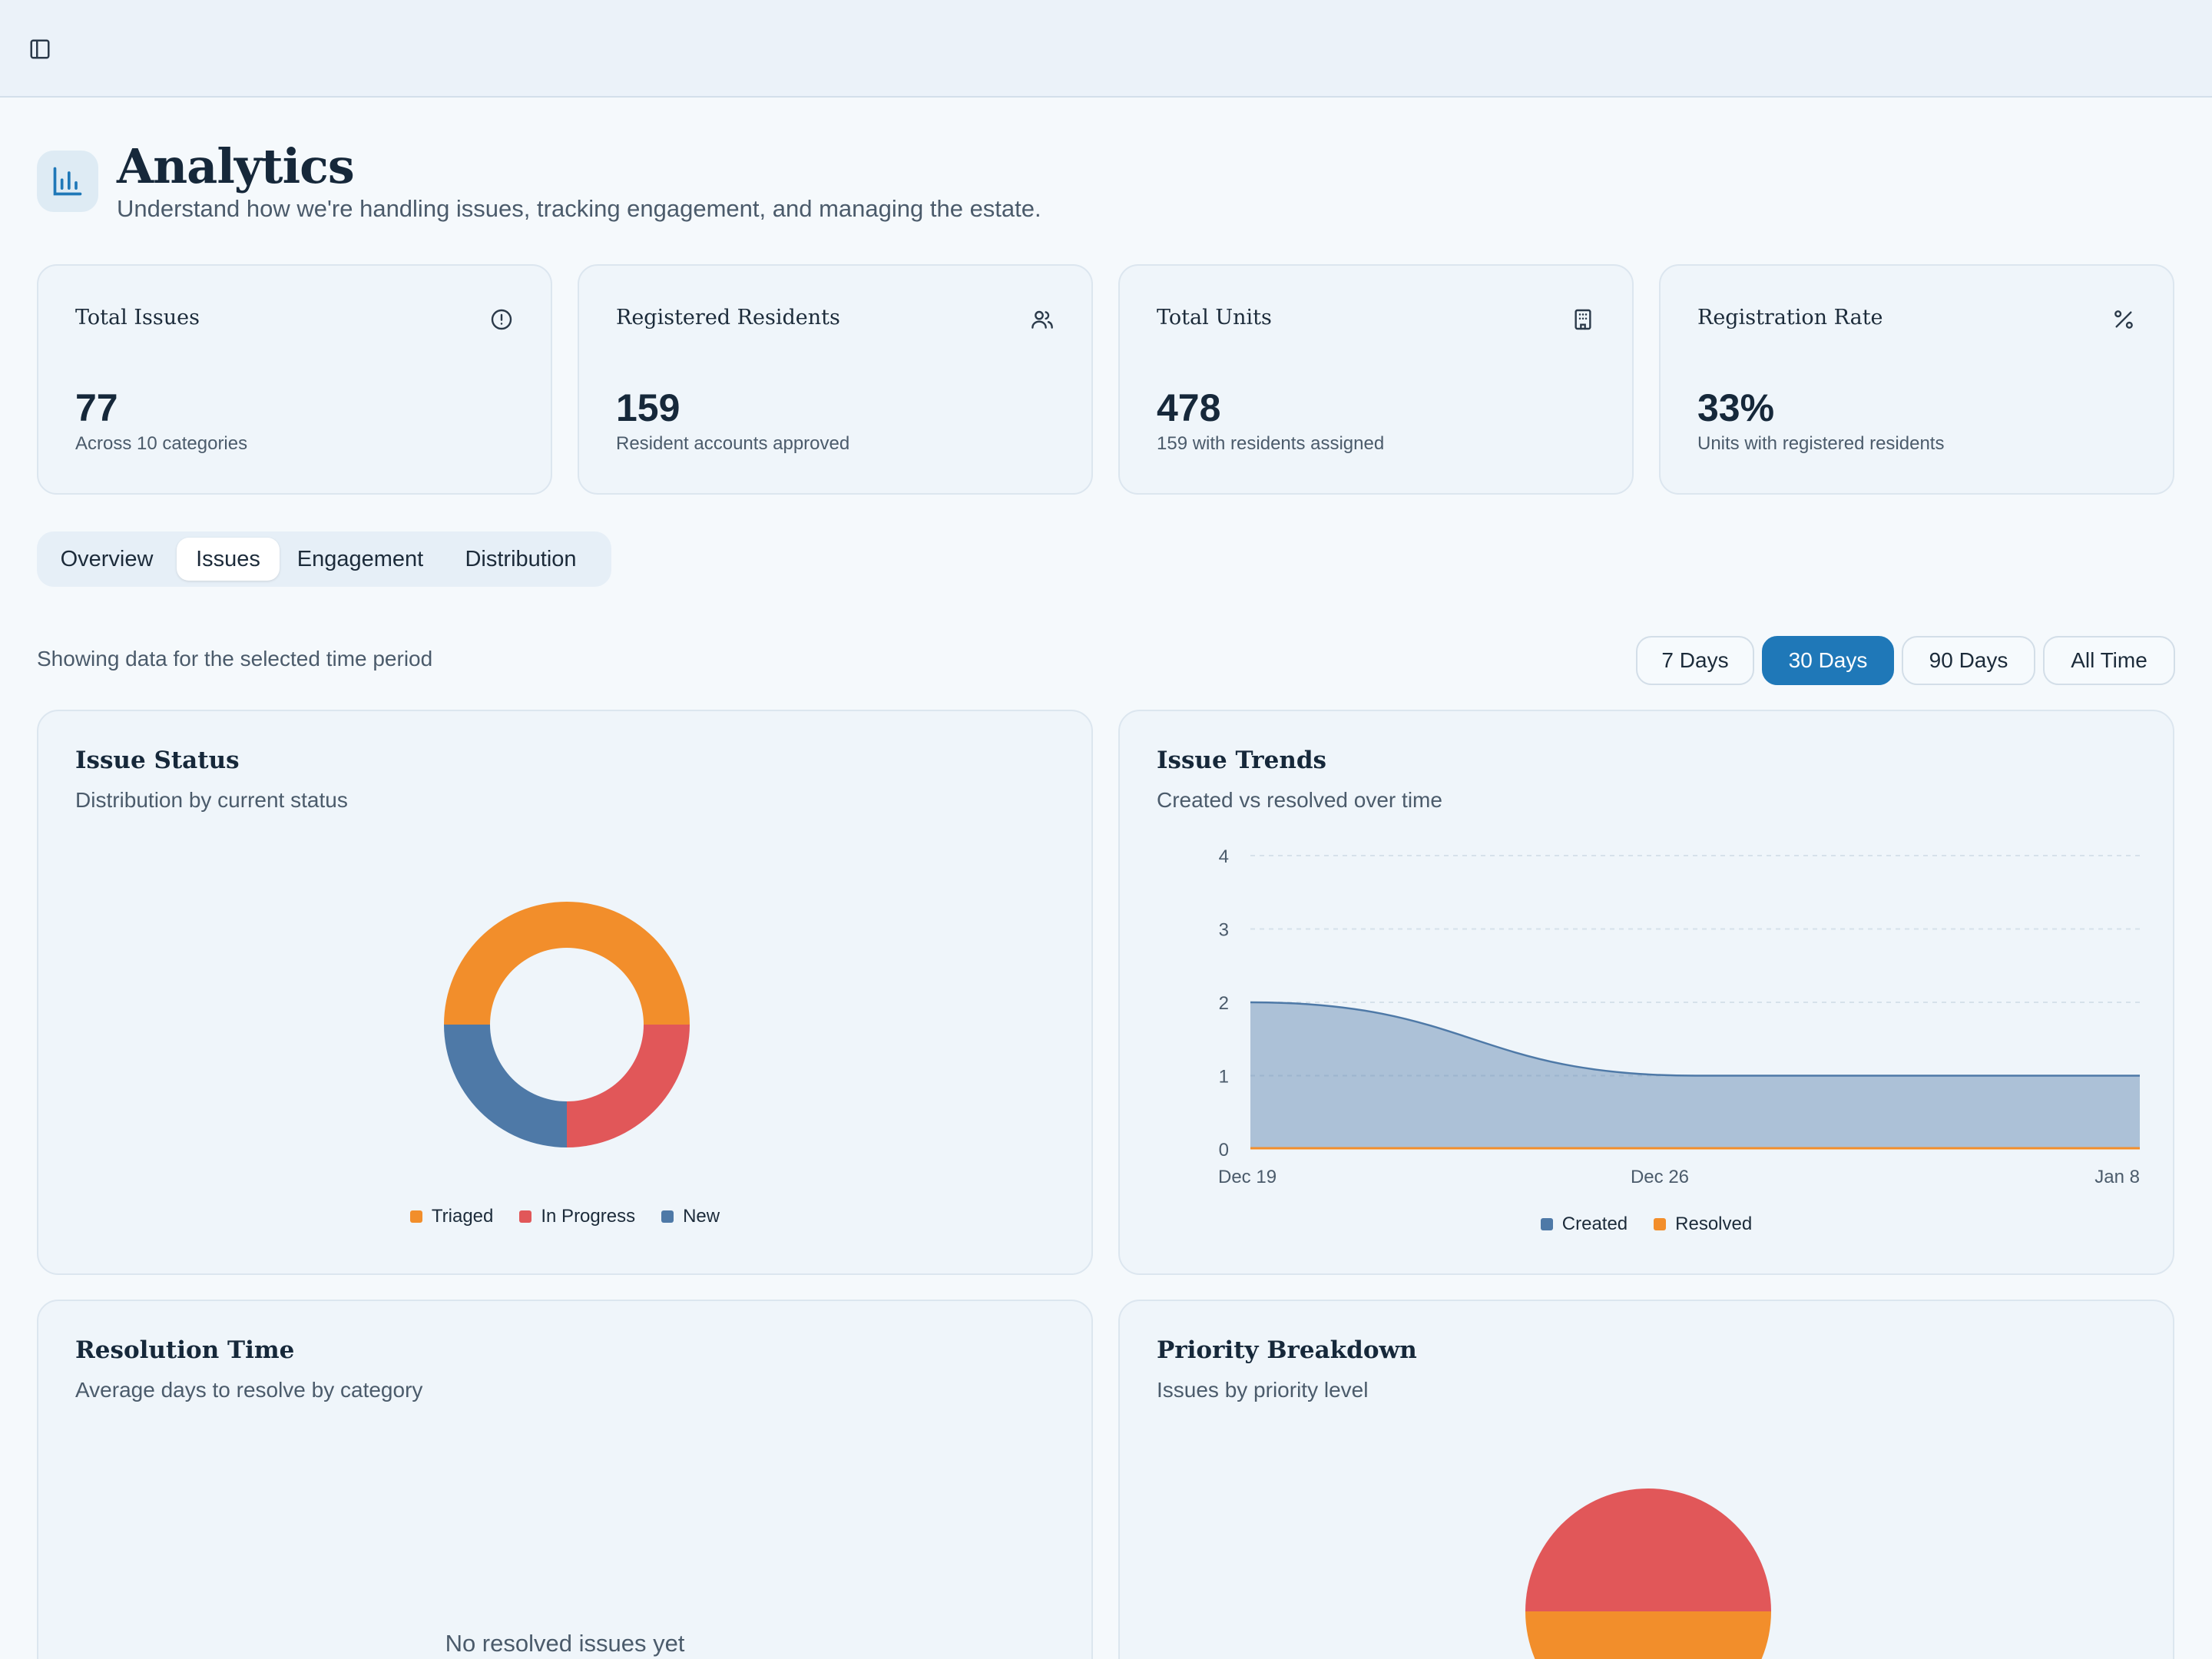 Image resolution: width=2212 pixels, height=1659 pixels. Describe the element at coordinates (733, 444) in the screenshot. I see `stat-note: Resident accounts approved` at that location.